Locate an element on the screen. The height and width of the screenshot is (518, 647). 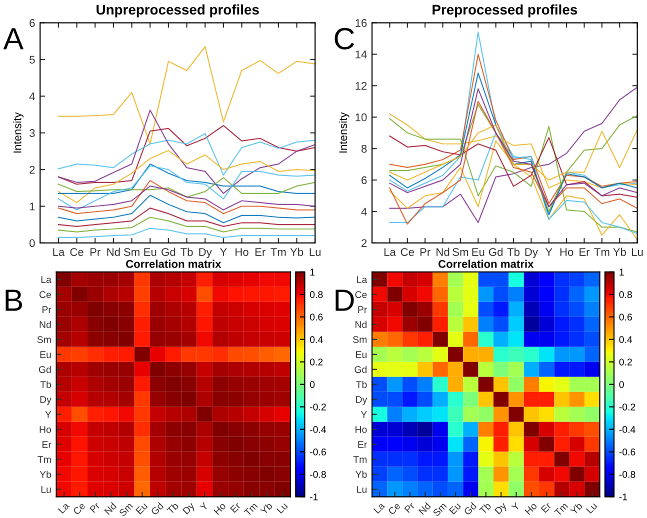
x-tick-label: Pr is located at coordinates (95, 507).